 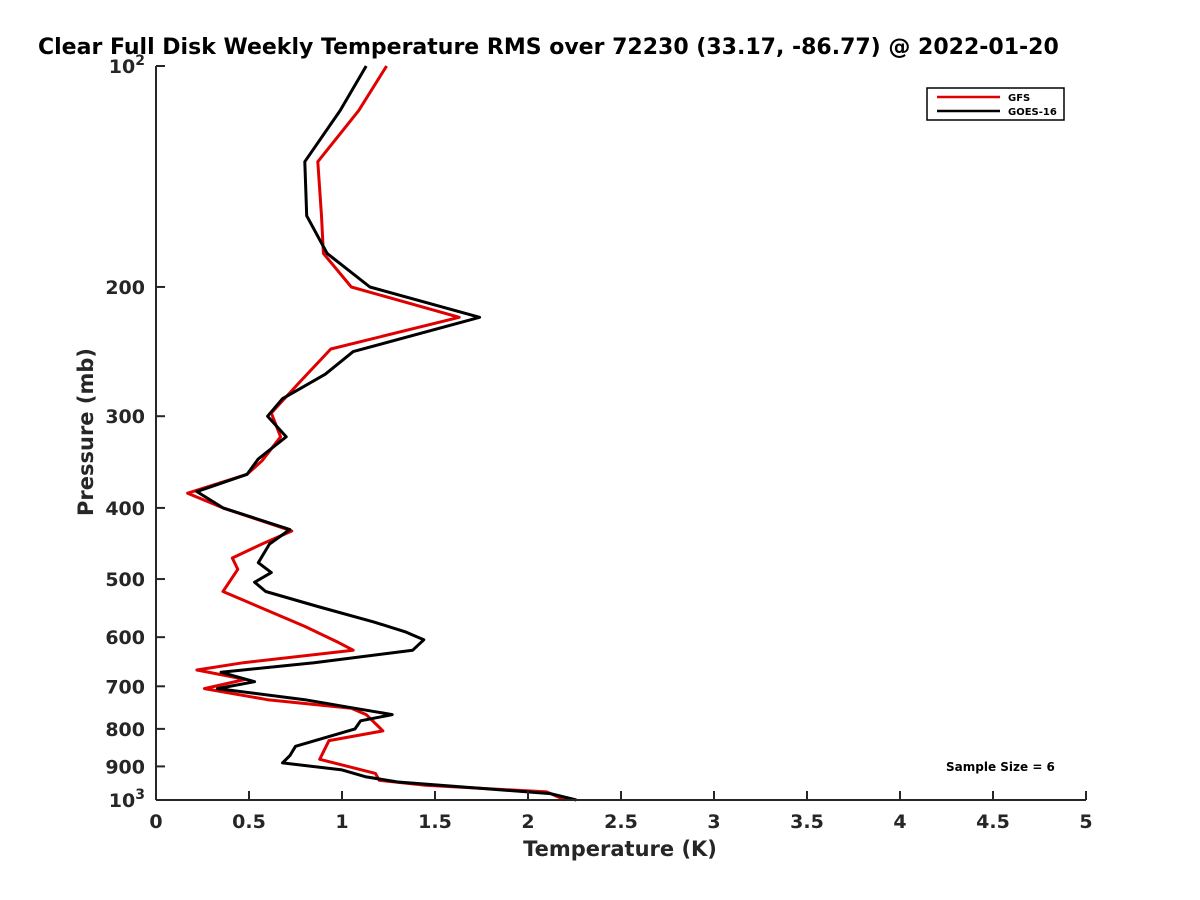 I want to click on x-axis-ticks: 0 0.5 1 1.5 2 2.5 3 3.5 4 4.5 5, so click(x=621, y=812).